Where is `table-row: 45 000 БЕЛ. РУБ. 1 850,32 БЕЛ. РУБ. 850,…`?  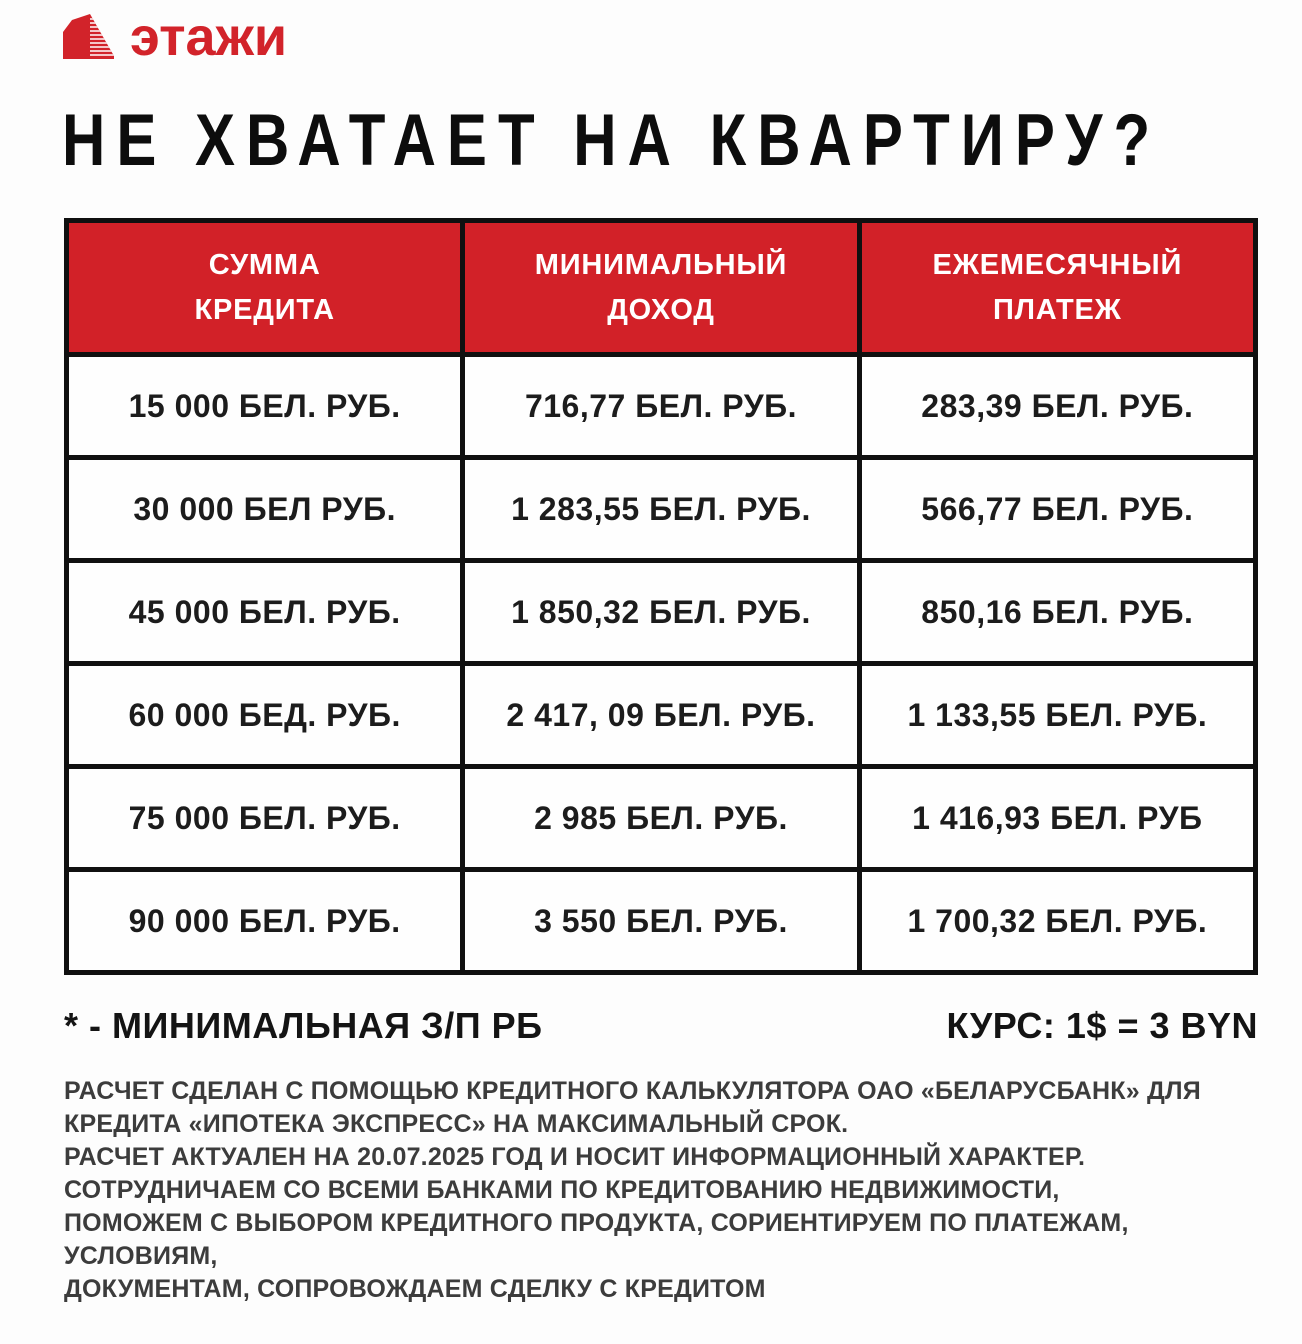
table-row: 45 000 БЕЛ. РУБ. 1 850,32 БЕЛ. РУБ. 850,… is located at coordinates (661, 612).